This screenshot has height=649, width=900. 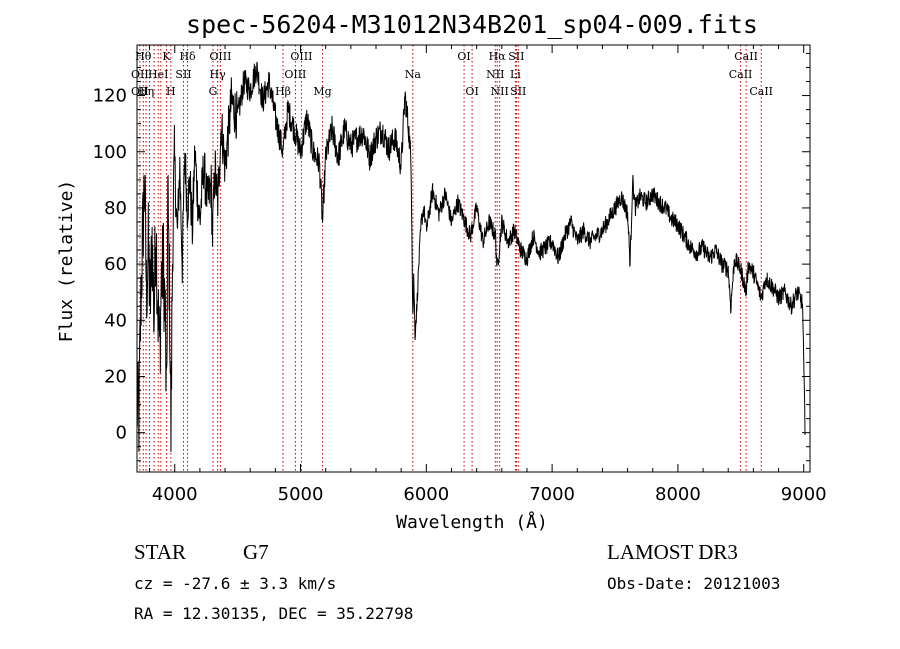 What do you see at coordinates (115, 320) in the screenshot?
I see `y-tick-label: 40` at bounding box center [115, 320].